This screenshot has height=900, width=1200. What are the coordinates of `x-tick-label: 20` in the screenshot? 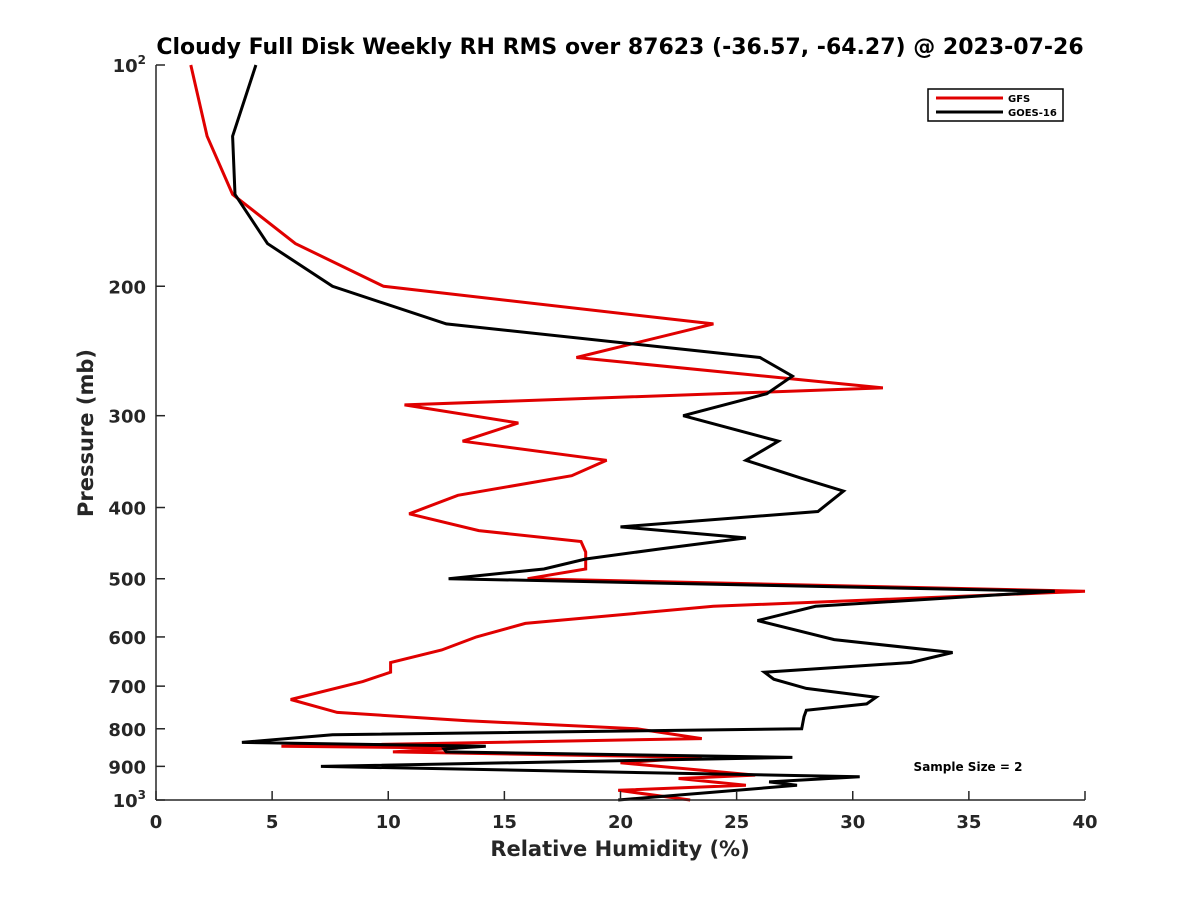 It's located at (620, 822).